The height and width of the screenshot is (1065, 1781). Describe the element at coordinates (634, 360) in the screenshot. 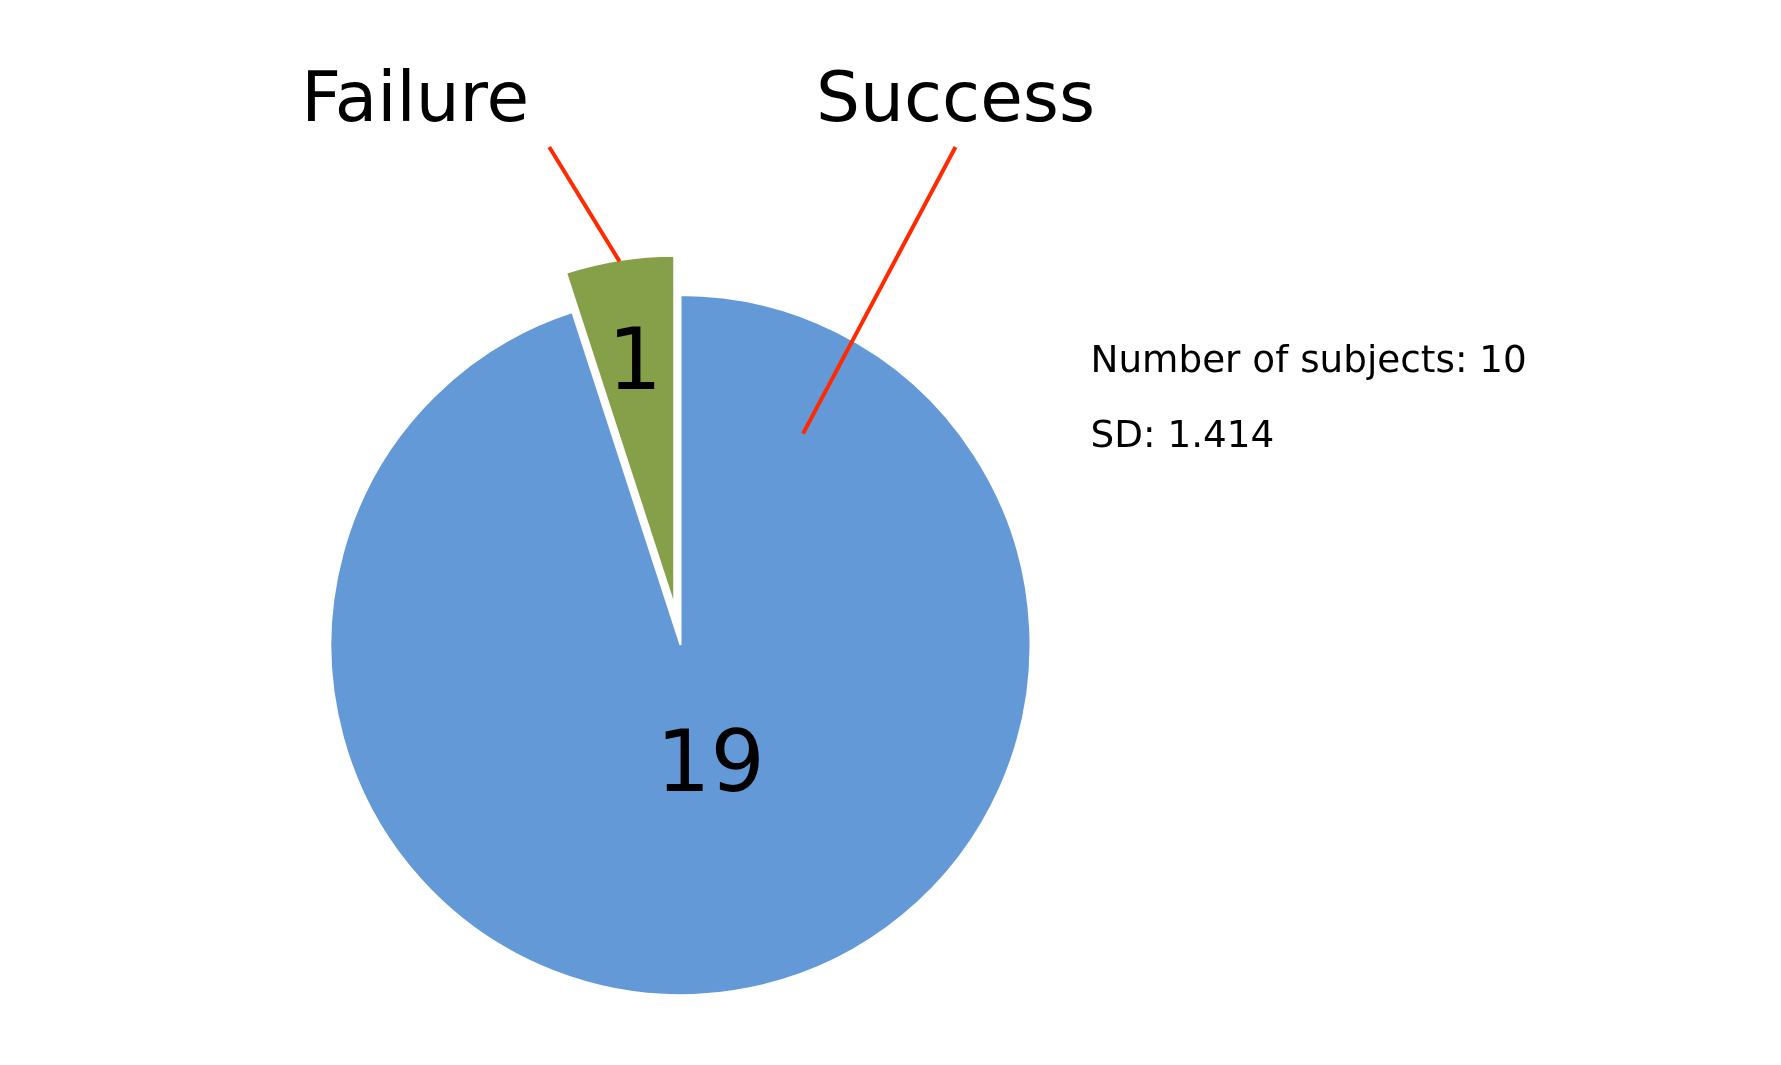

I see `data-label: 1` at that location.